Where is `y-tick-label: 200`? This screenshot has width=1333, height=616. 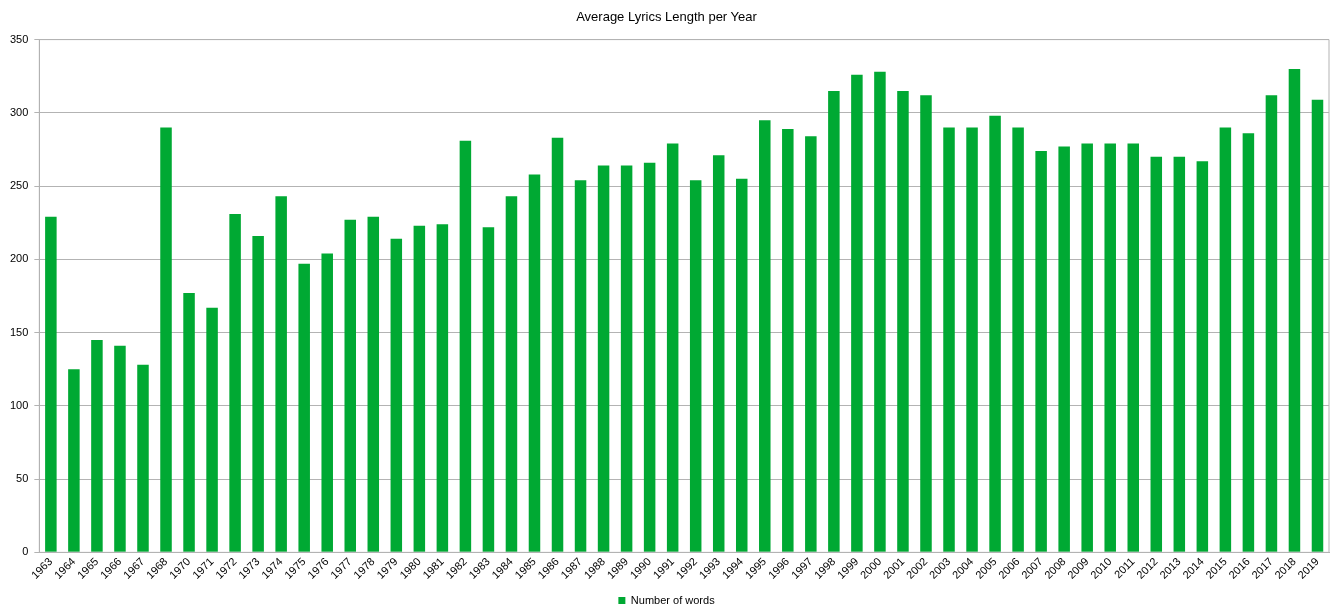
y-tick-label: 200 is located at coordinates (19, 258).